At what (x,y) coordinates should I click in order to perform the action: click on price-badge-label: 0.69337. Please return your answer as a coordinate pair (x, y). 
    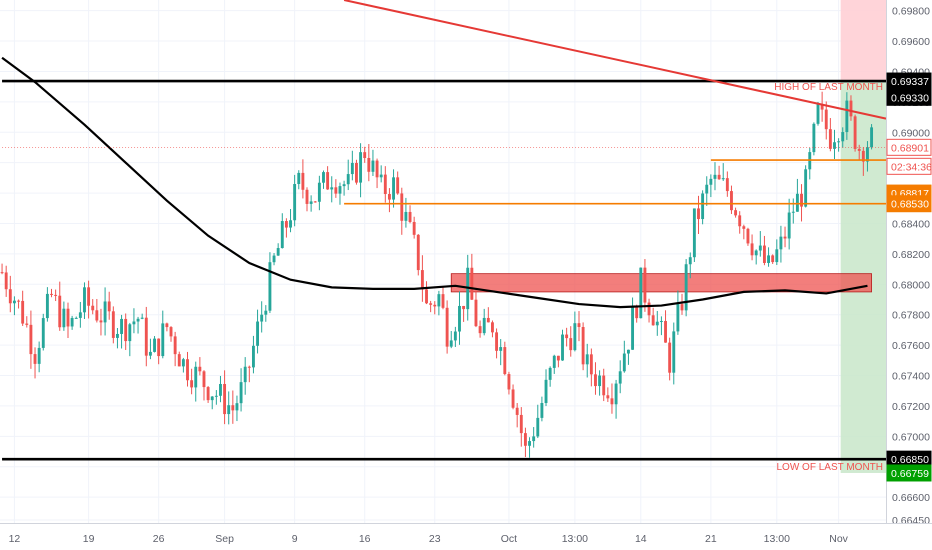
    Looking at the image, I should click on (910, 82).